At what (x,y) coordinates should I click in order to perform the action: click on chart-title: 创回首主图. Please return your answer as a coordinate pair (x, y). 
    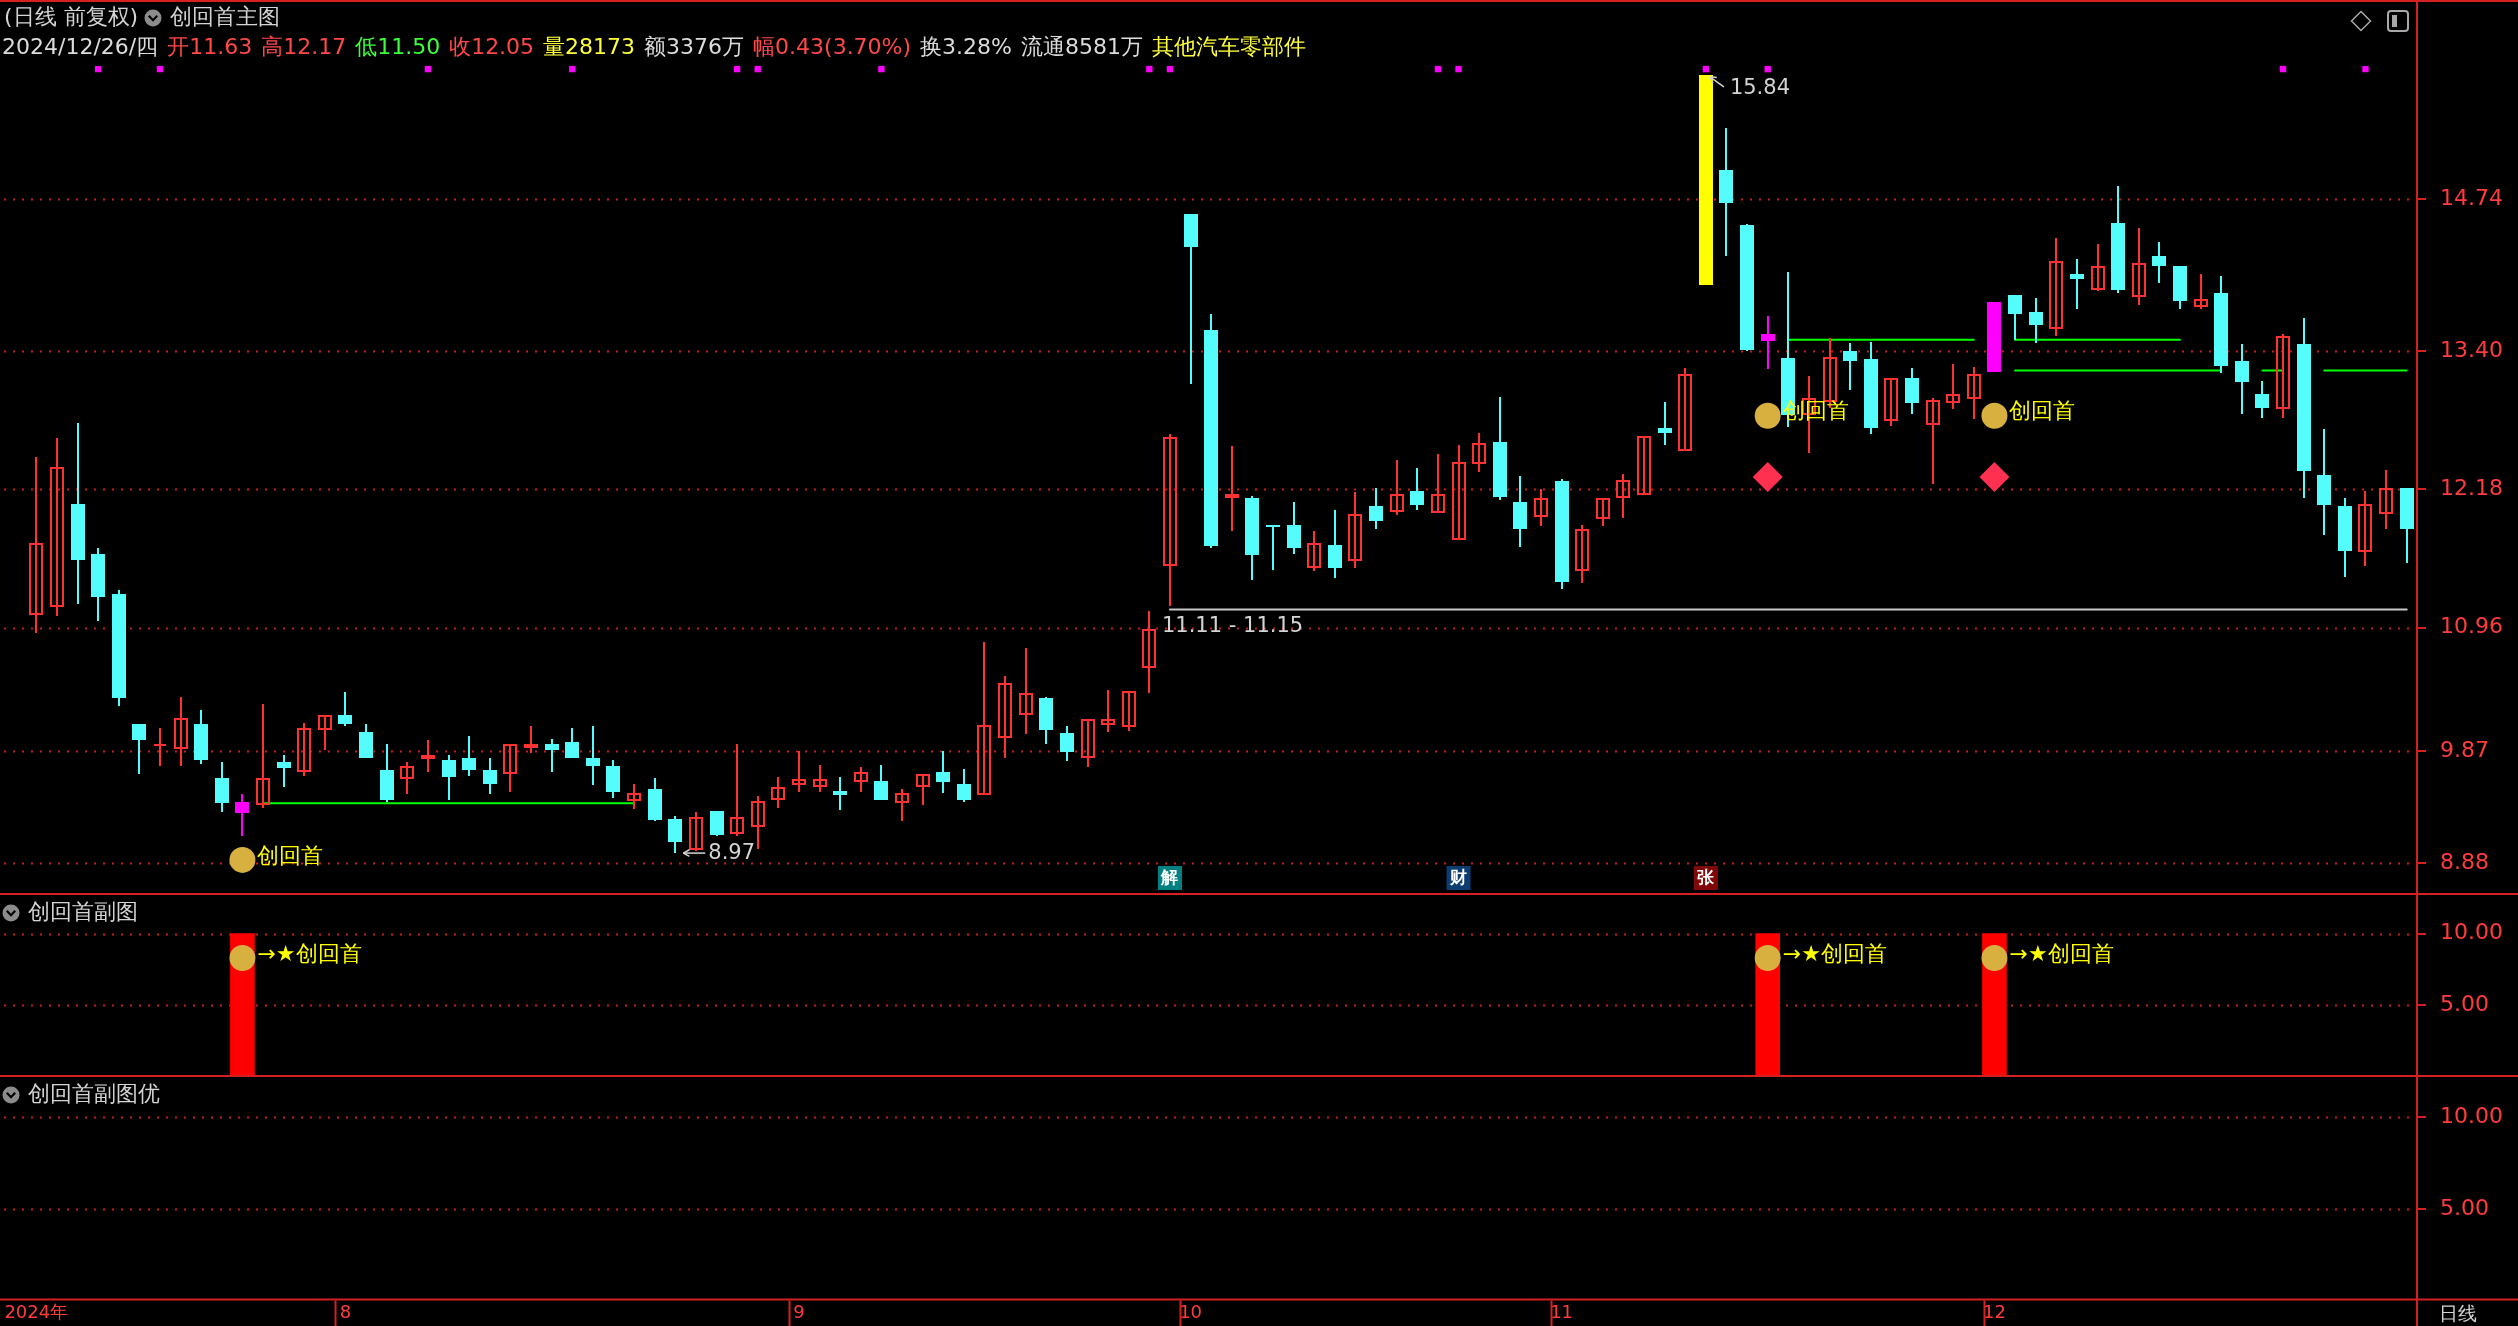
    Looking at the image, I should click on (225, 16).